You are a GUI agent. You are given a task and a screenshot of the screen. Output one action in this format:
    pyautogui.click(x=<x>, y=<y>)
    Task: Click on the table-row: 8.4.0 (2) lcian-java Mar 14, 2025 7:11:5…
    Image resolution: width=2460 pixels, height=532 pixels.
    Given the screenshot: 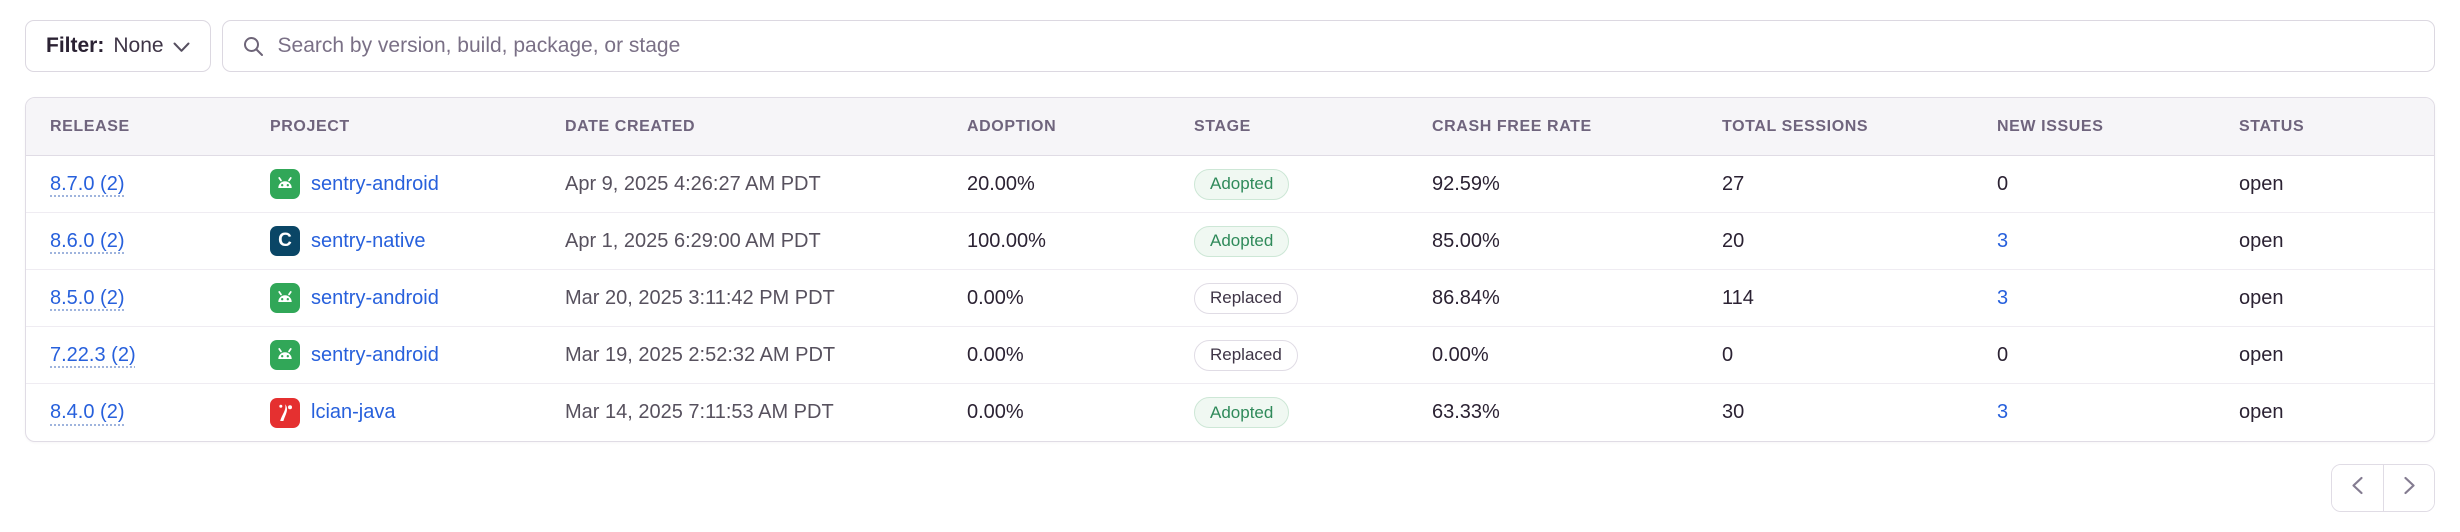 What is the action you would take?
    pyautogui.click(x=1230, y=412)
    